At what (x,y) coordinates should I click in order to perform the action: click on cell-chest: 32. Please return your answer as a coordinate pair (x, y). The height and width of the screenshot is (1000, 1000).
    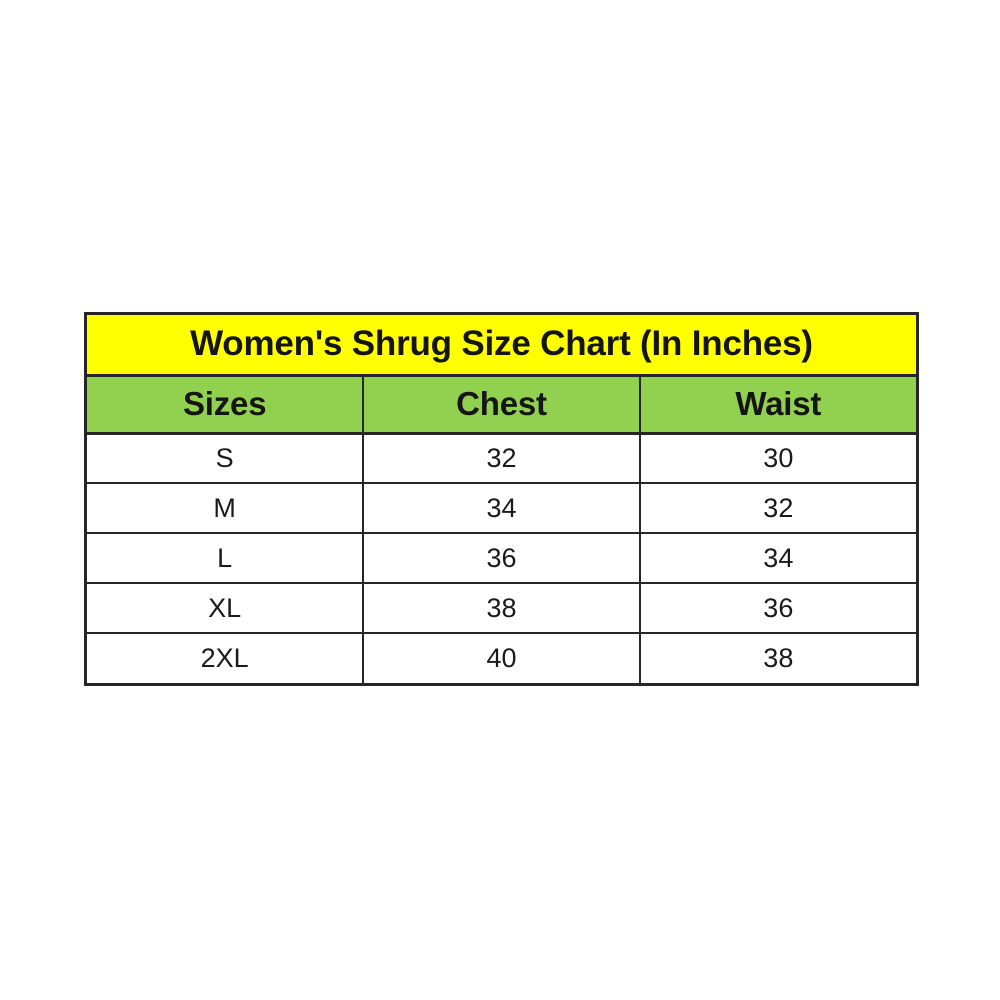
    Looking at the image, I should click on (502, 457).